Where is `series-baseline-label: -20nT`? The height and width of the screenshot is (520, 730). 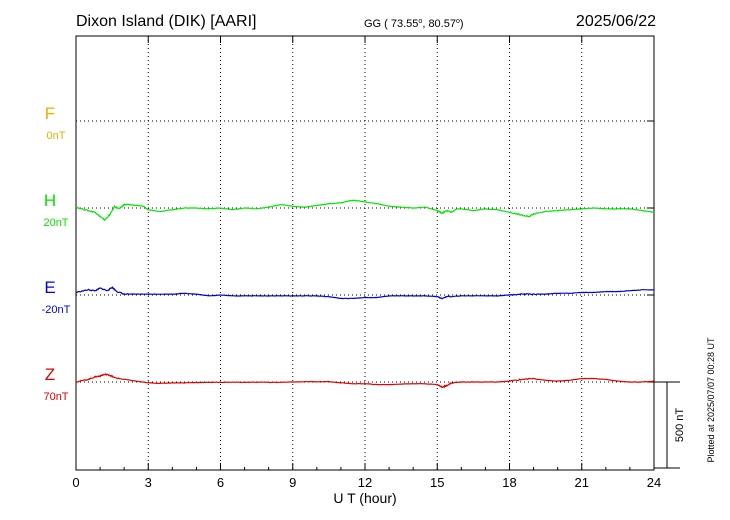 series-baseline-label: -20nT is located at coordinates (56, 310).